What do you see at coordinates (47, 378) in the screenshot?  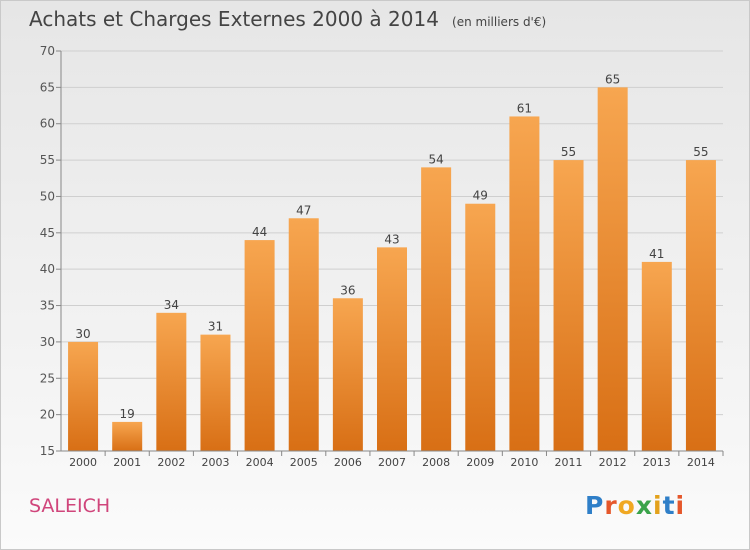 I see `y-tick-label: 25` at bounding box center [47, 378].